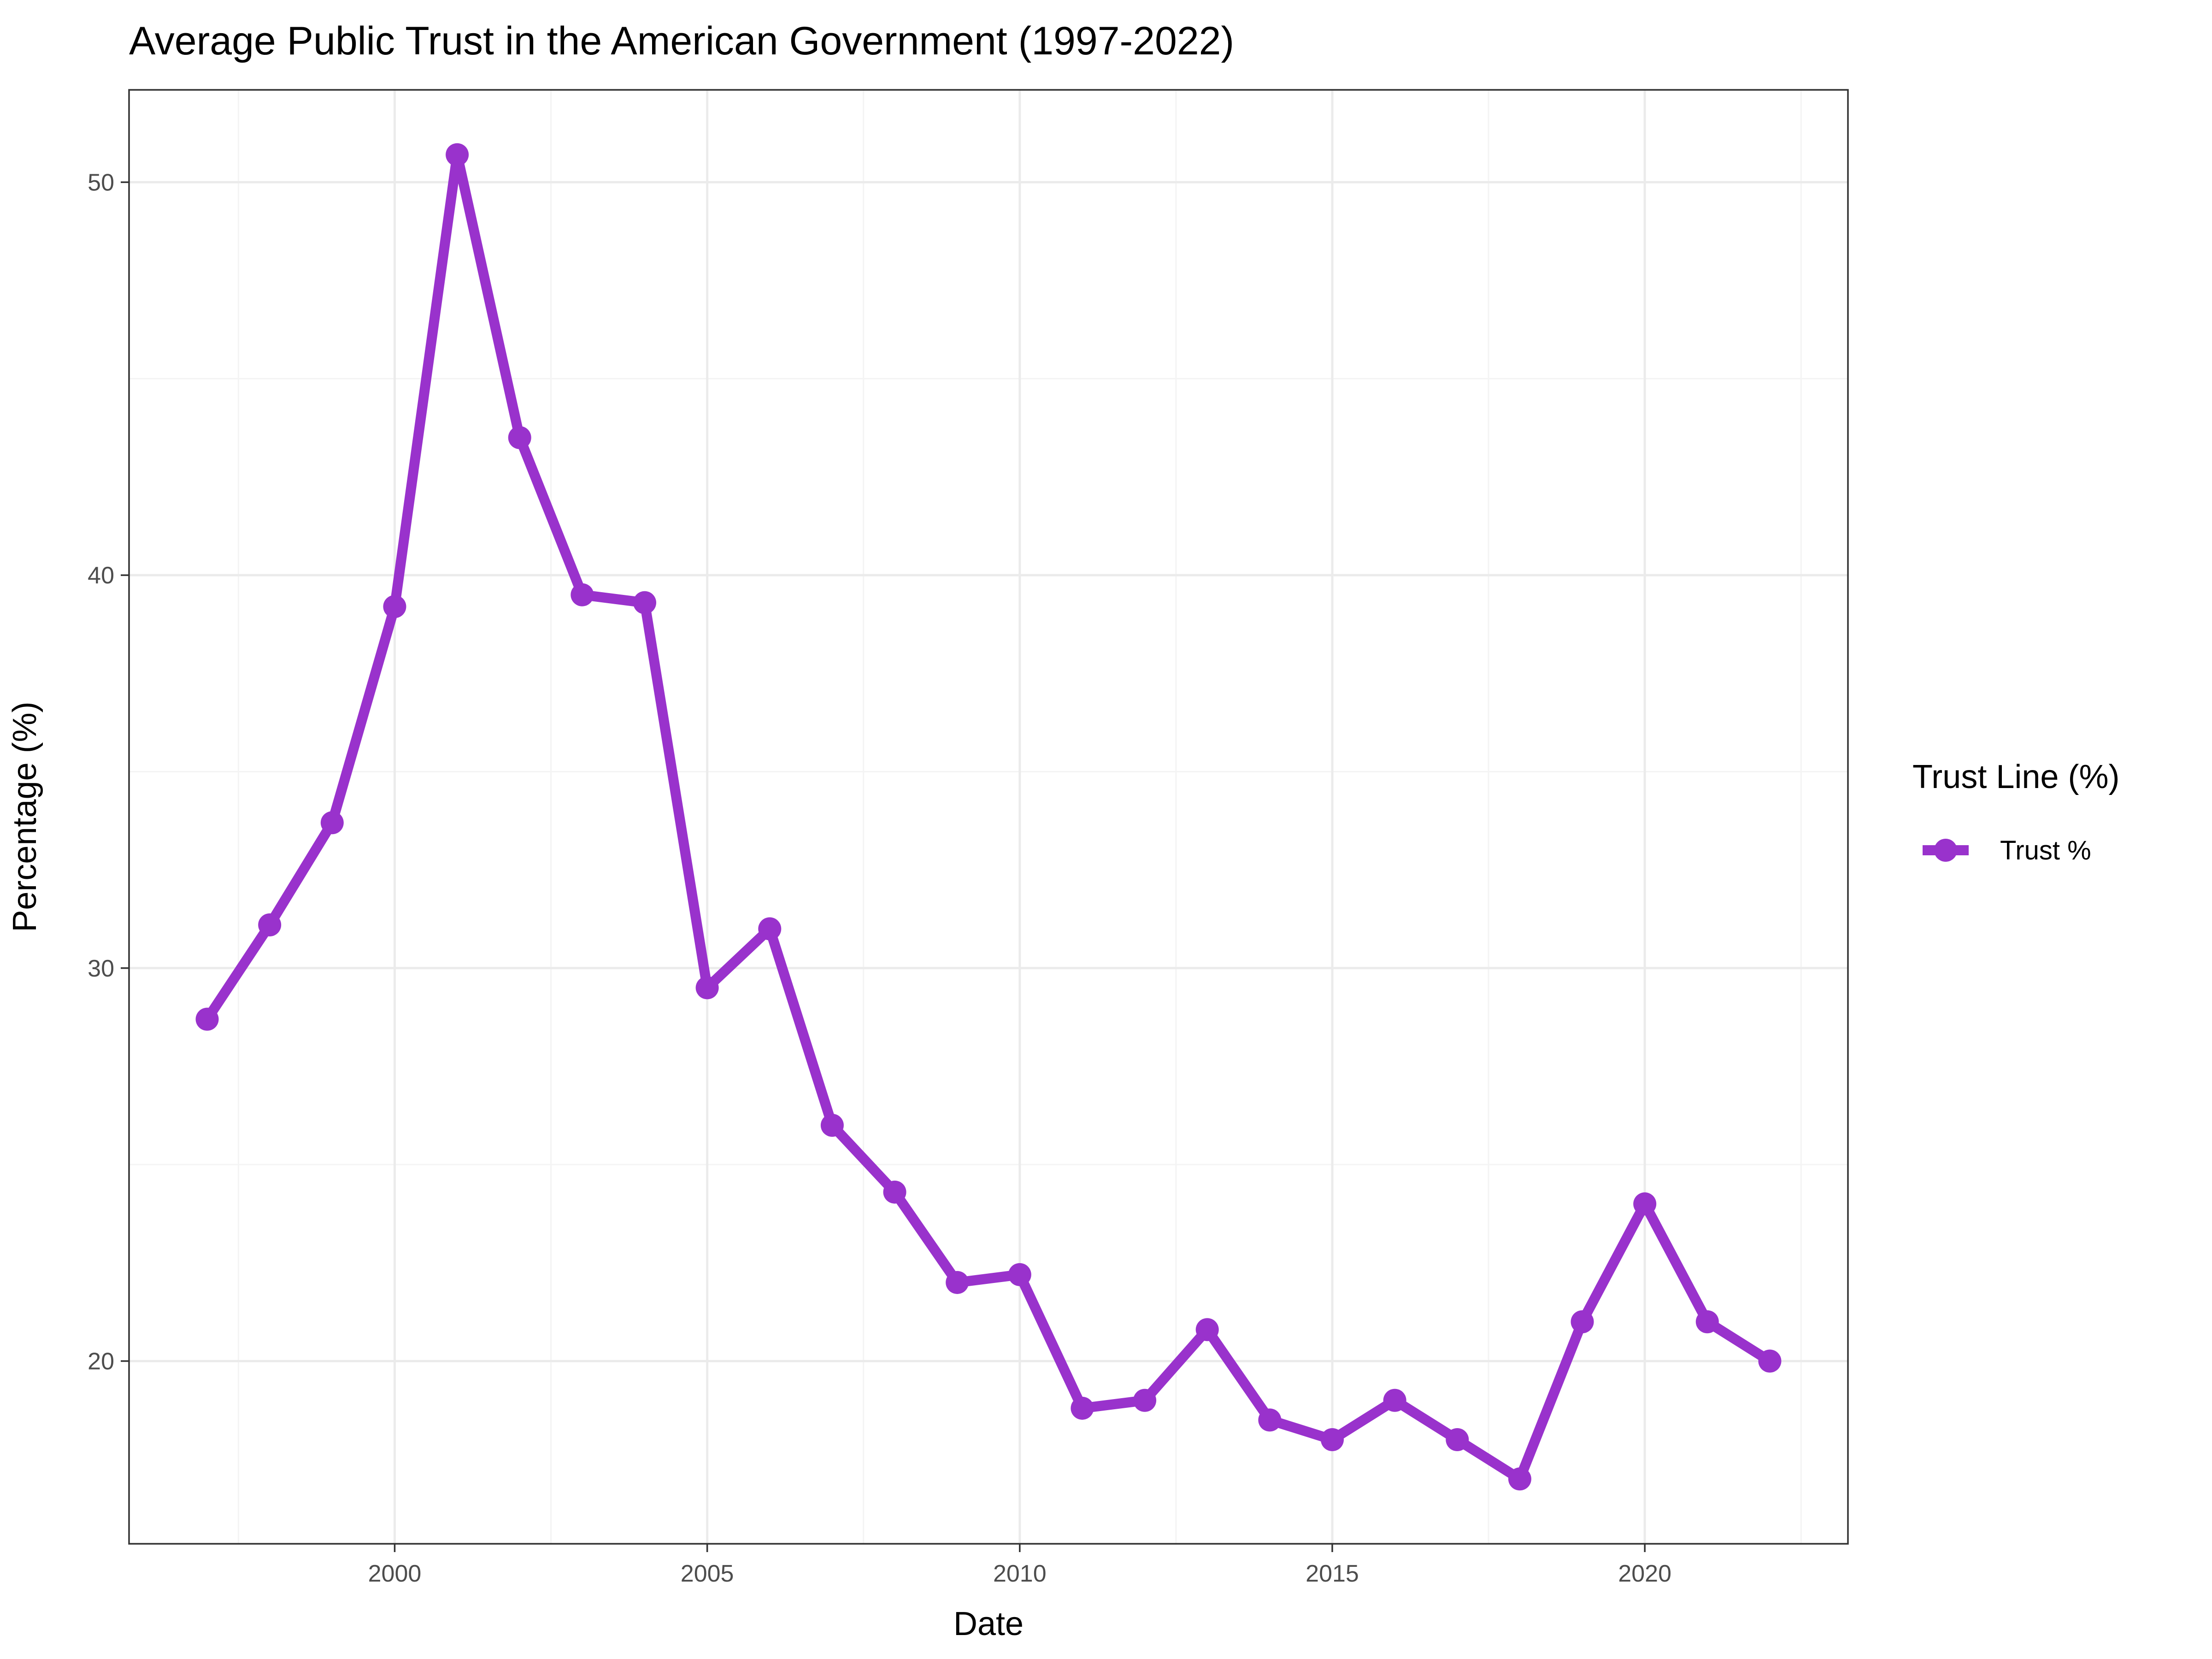 This screenshot has height=1659, width=2212. Describe the element at coordinates (707, 1573) in the screenshot. I see `x-tick-label: 2005` at that location.